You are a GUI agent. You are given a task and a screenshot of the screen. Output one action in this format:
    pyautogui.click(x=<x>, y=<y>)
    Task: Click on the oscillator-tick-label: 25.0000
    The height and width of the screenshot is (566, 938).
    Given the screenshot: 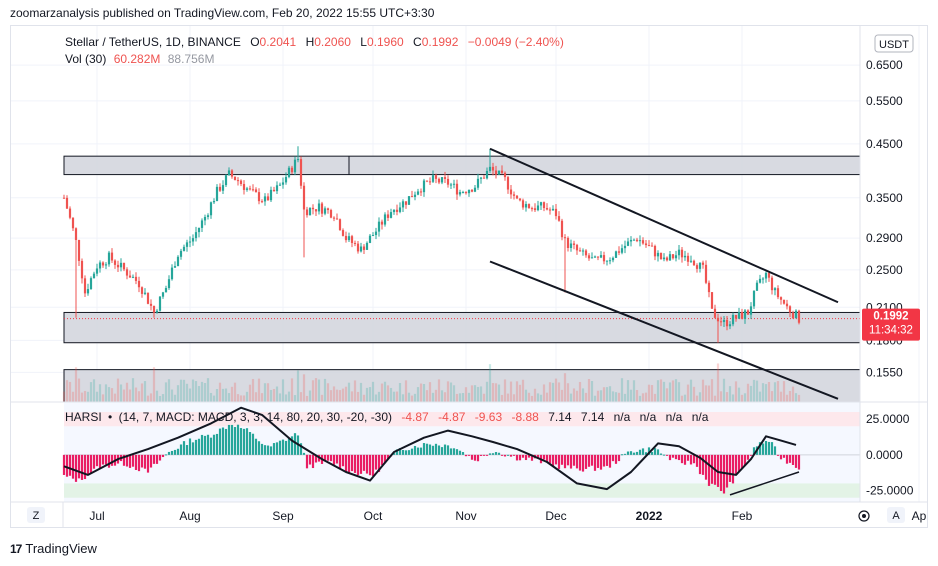 What is the action you would take?
    pyautogui.click(x=888, y=419)
    